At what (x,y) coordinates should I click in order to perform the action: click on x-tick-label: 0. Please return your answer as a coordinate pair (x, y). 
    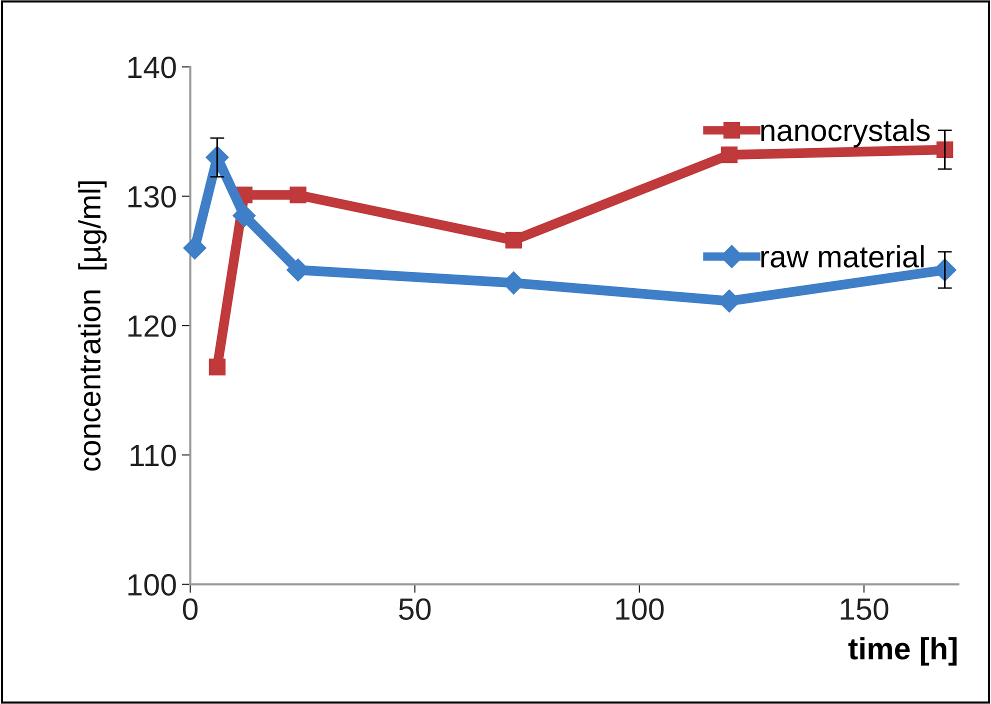
    Looking at the image, I should click on (190, 609).